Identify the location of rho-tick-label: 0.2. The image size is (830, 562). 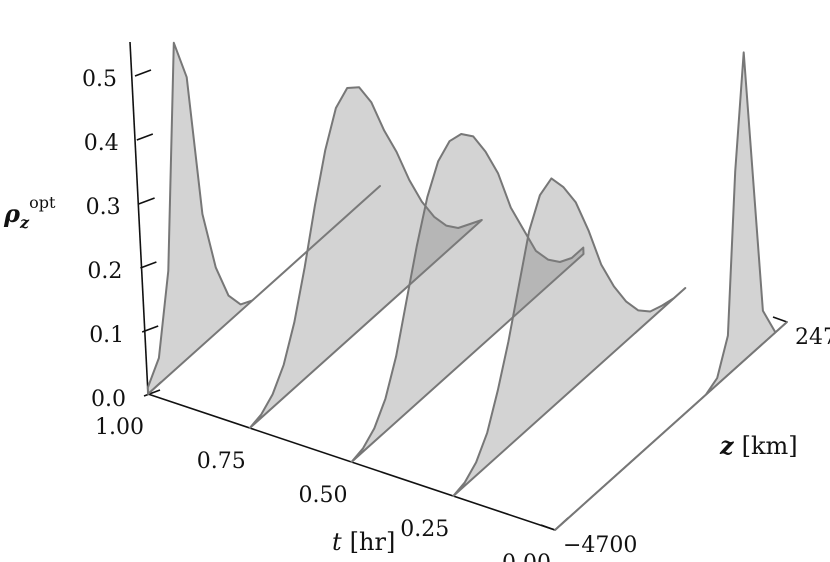
(104, 271).